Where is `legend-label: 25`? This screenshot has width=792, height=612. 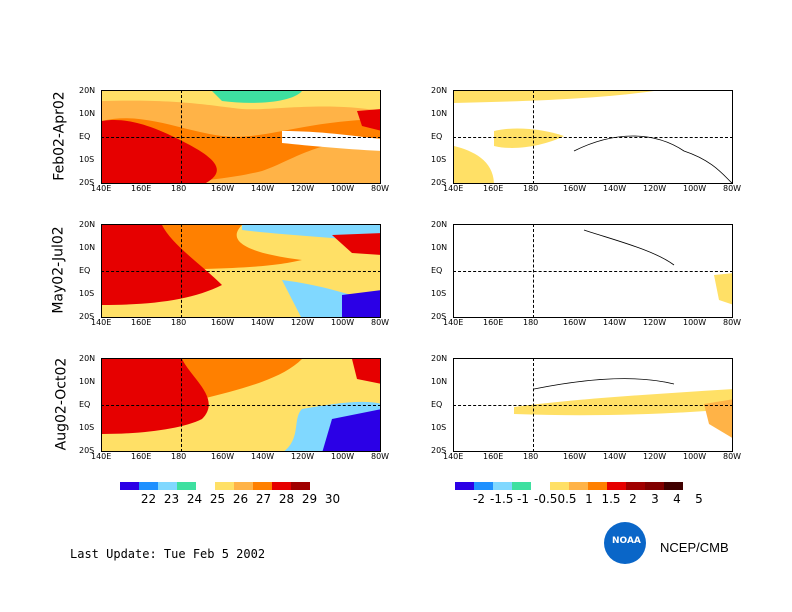 legend-label: 25 is located at coordinates (217, 499).